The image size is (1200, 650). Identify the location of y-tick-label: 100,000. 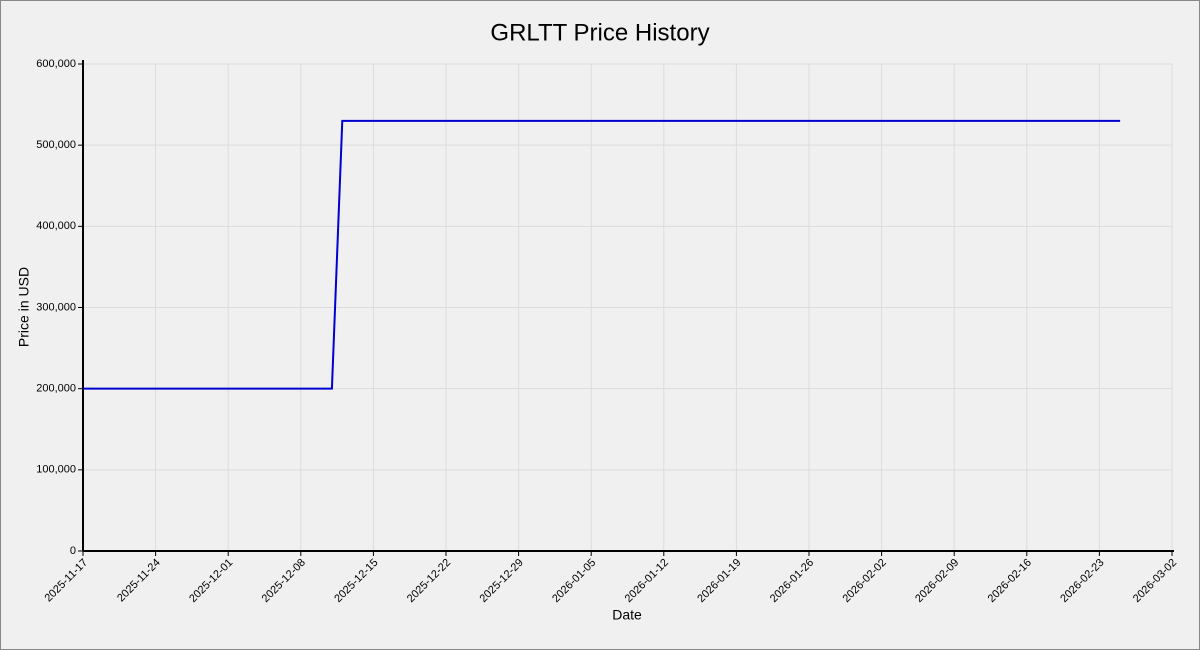
(56, 470).